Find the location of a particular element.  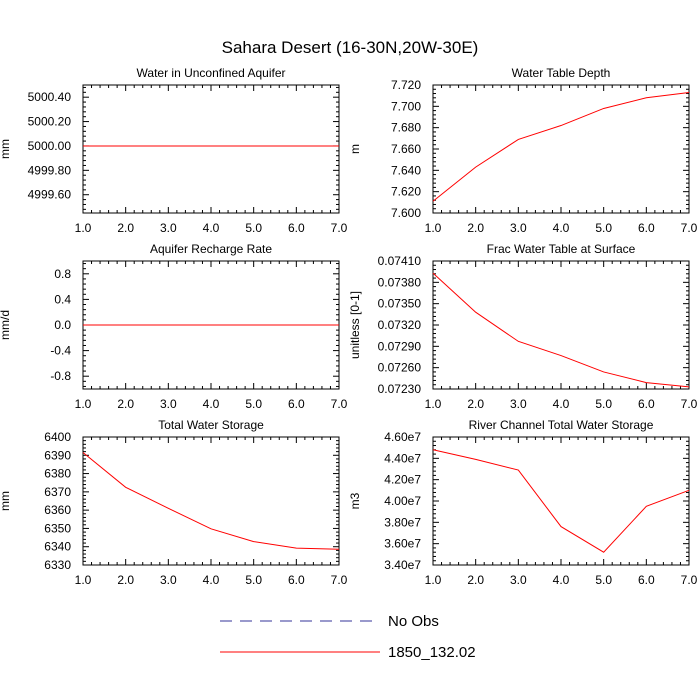

y-tick-label: 7.620 is located at coordinates (406, 192).